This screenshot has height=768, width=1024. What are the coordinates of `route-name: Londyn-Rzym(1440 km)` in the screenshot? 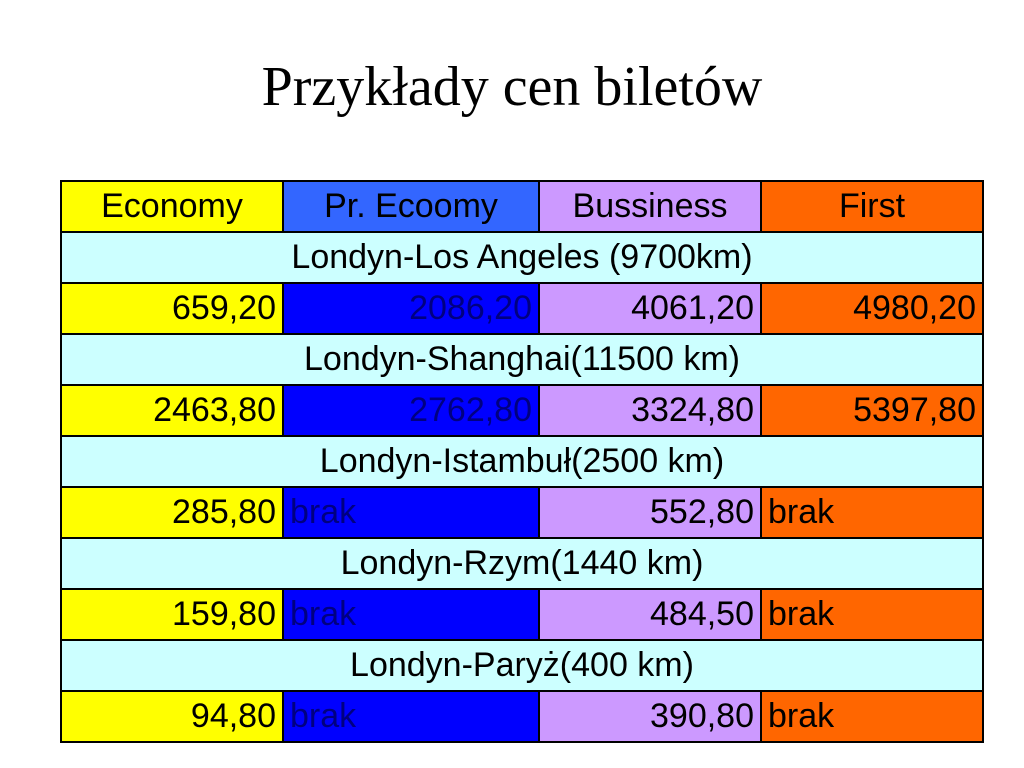 It's located at (522, 563).